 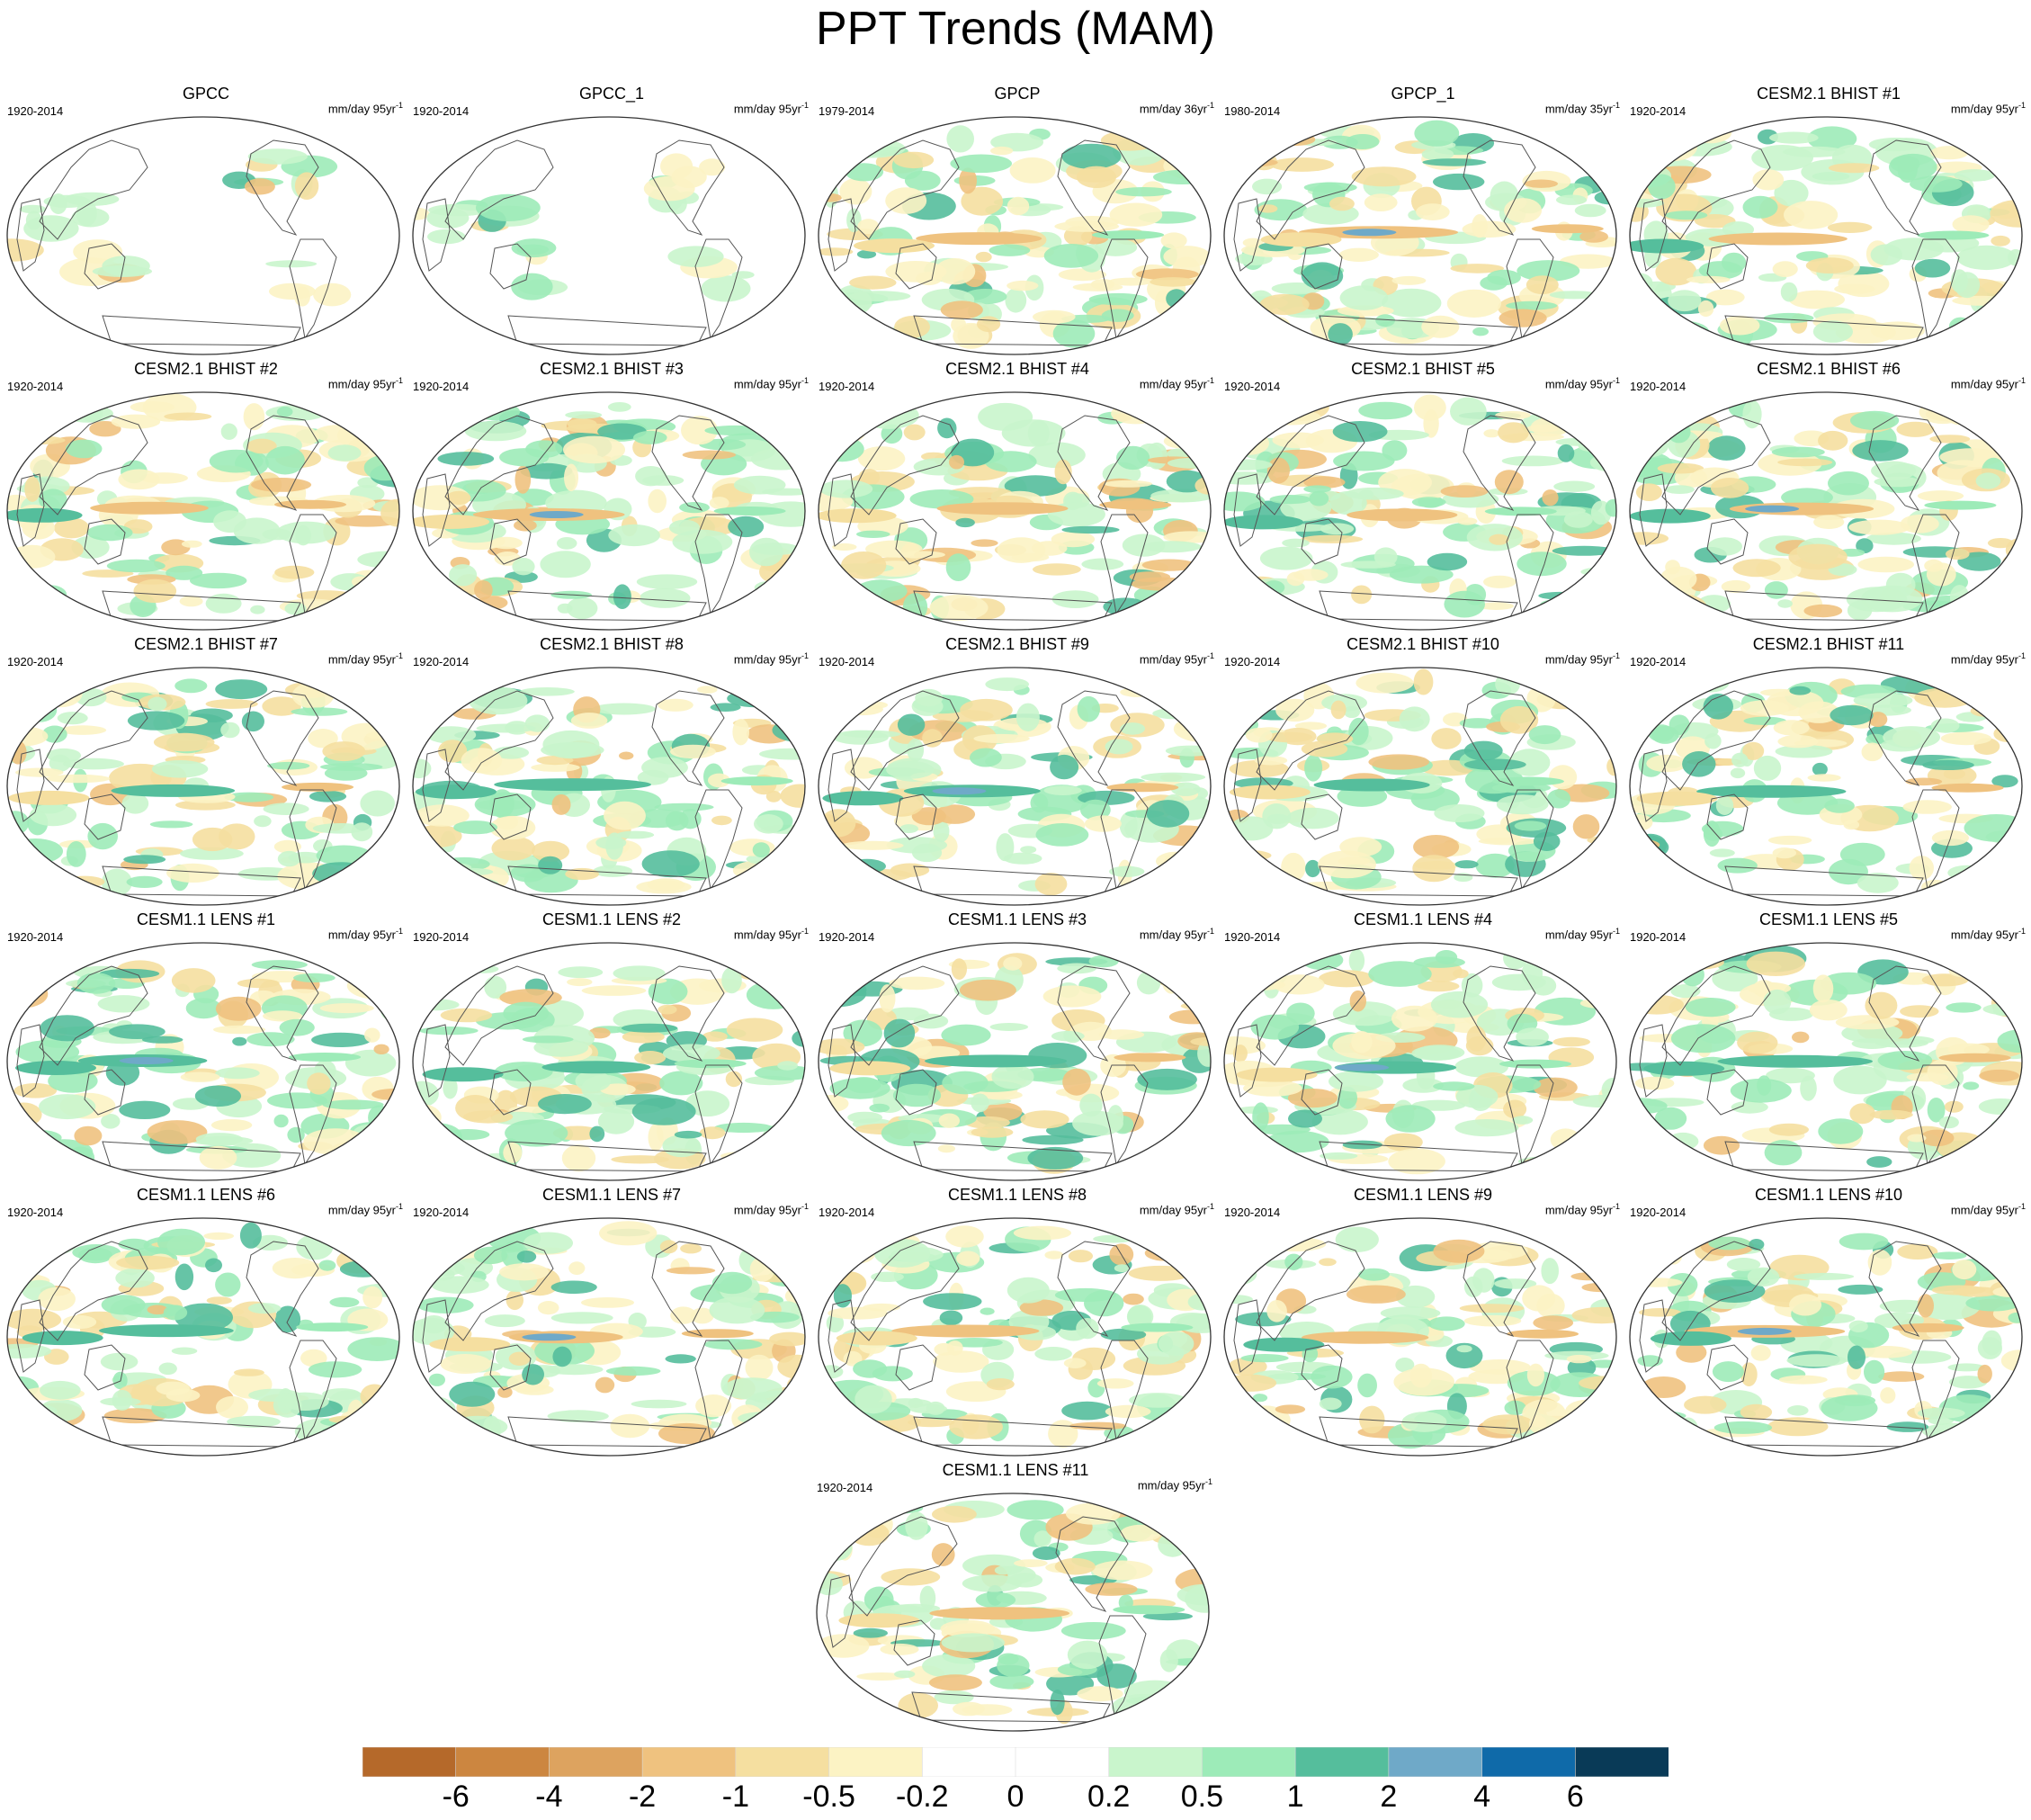 What do you see at coordinates (1177, 108) in the screenshot?
I see `panel-units: mm/day 36yr-1` at bounding box center [1177, 108].